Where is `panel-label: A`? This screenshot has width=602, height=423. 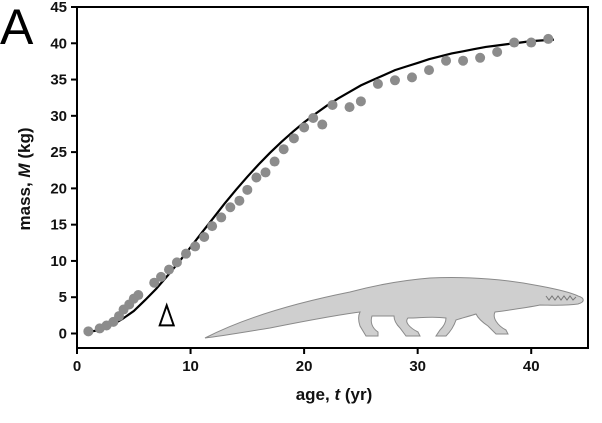
panel-label: A is located at coordinates (17, 27).